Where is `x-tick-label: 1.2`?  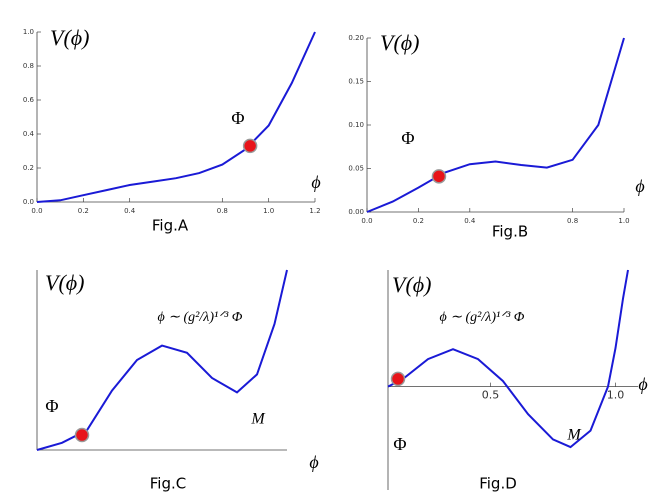 x-tick-label: 1.2 is located at coordinates (314, 211).